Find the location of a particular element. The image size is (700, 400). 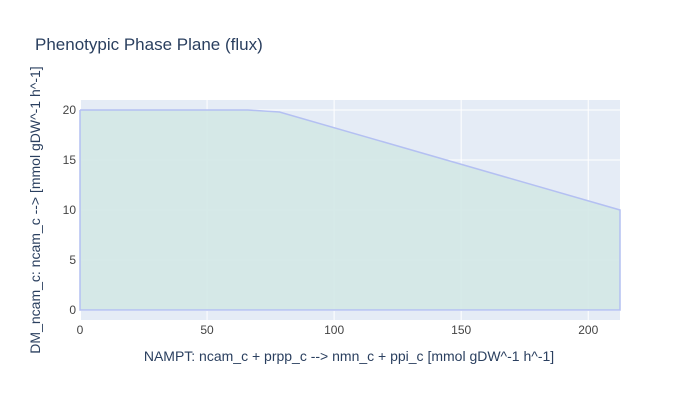

x-tick-label: 150 is located at coordinates (461, 330).